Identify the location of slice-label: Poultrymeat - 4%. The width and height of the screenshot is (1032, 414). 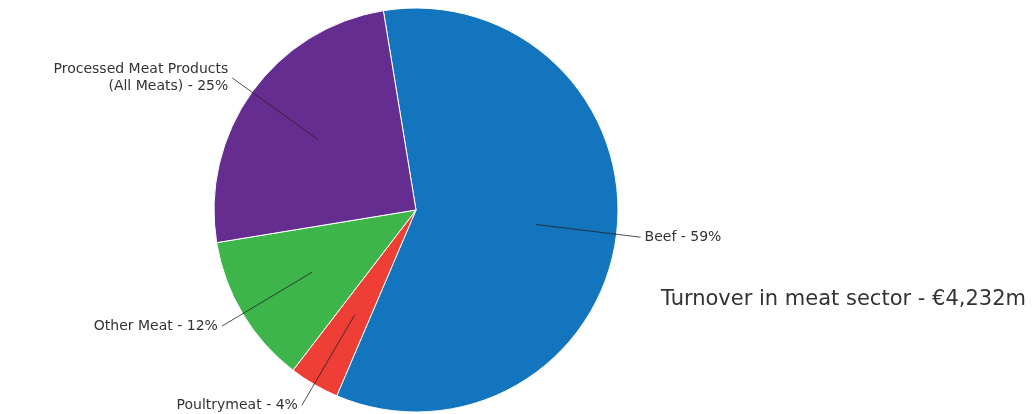
(237, 404).